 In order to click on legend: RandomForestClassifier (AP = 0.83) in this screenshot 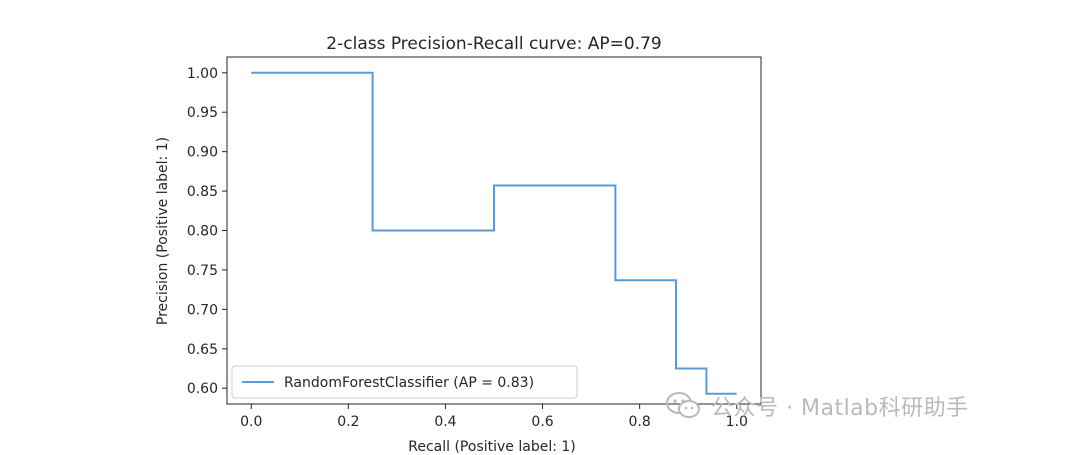, I will do `click(404, 382)`.